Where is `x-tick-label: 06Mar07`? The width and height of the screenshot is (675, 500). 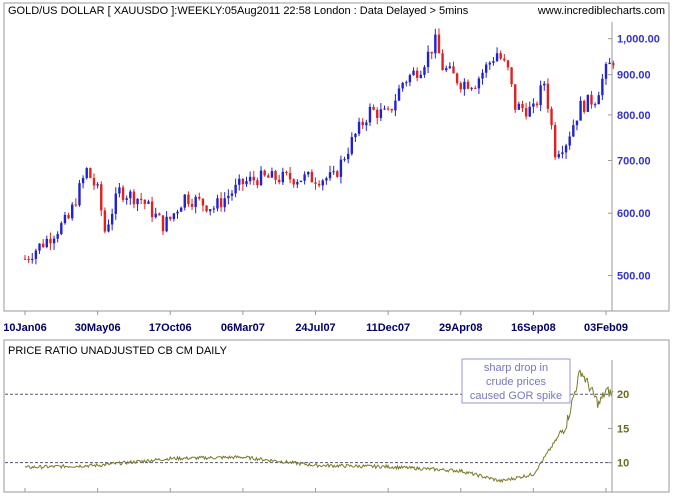 x-tick-label: 06Mar07 is located at coordinates (243, 328).